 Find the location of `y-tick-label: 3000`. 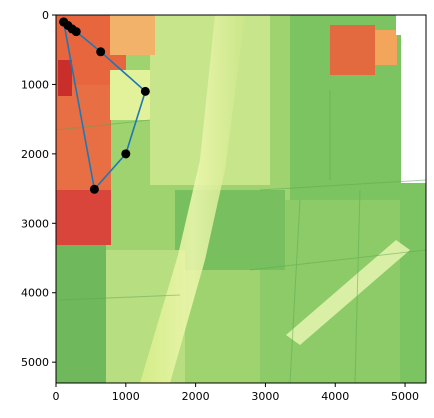

y-tick-label: 3000 is located at coordinates (35, 223).